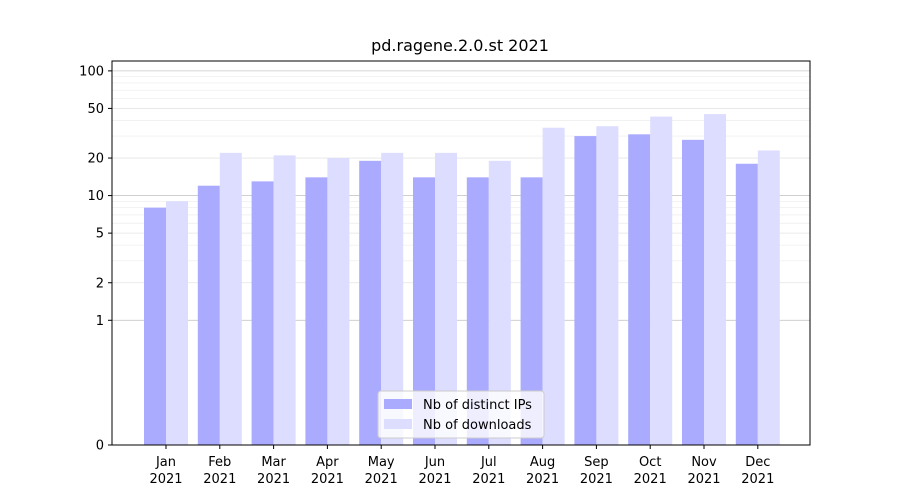  I want to click on bar-downloads-feb, so click(230, 298).